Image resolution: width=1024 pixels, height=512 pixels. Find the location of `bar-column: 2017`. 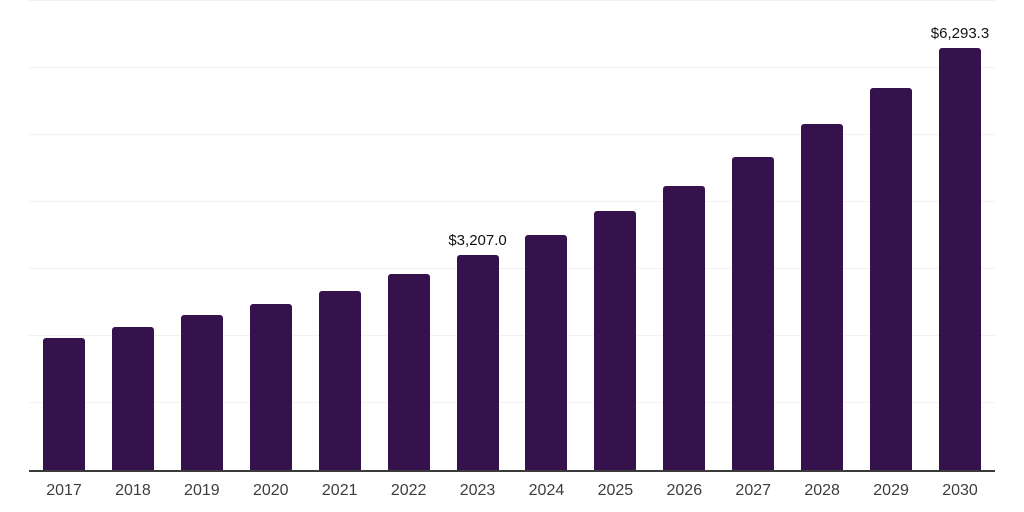

bar-column: 2017 is located at coordinates (64, 250).